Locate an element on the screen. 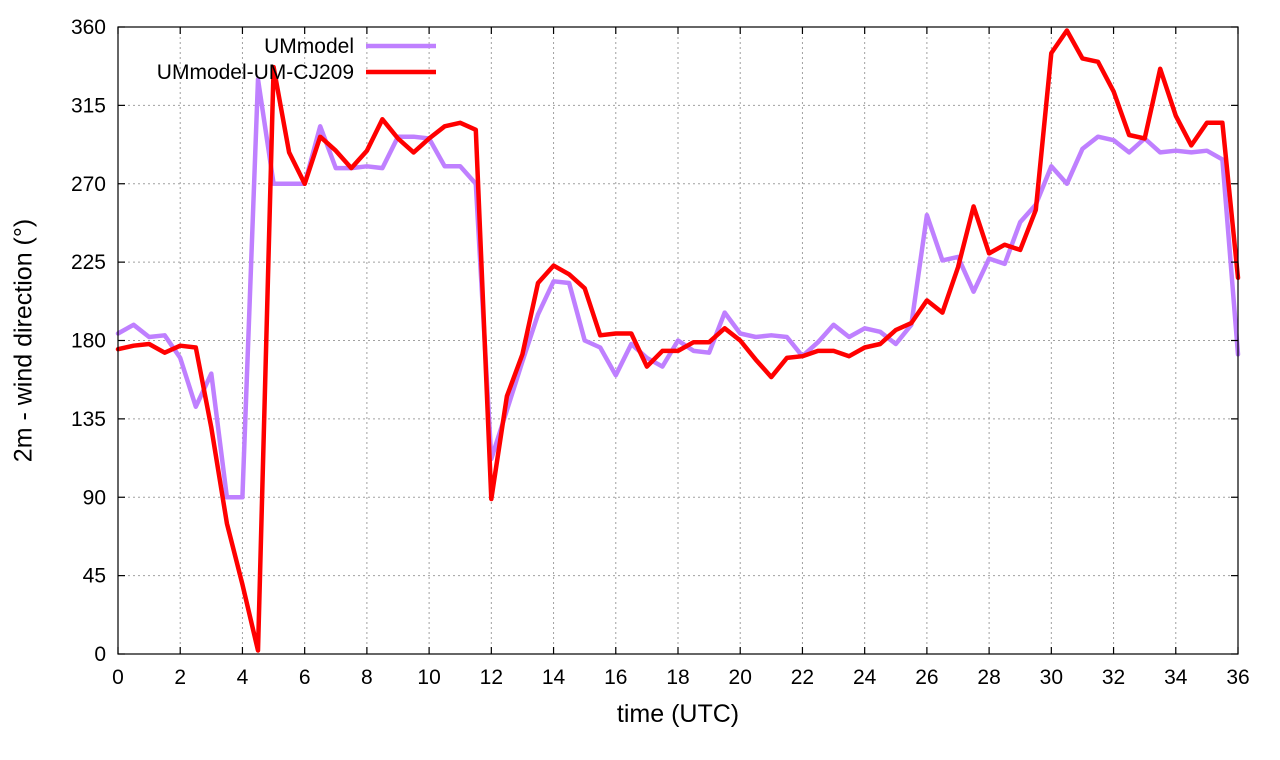 The image size is (1280, 760). x-tick-label: 24 is located at coordinates (865, 677).